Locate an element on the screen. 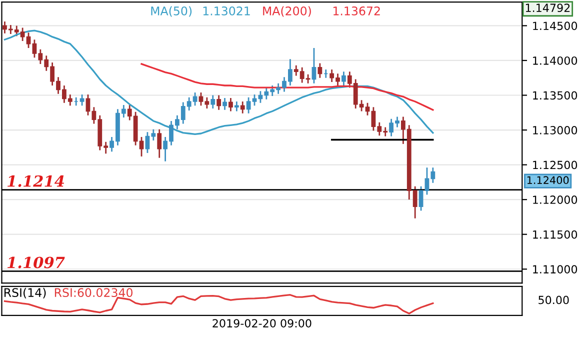 This screenshot has width=586, height=341. chart-title: RSI(14) is located at coordinates (25, 293).